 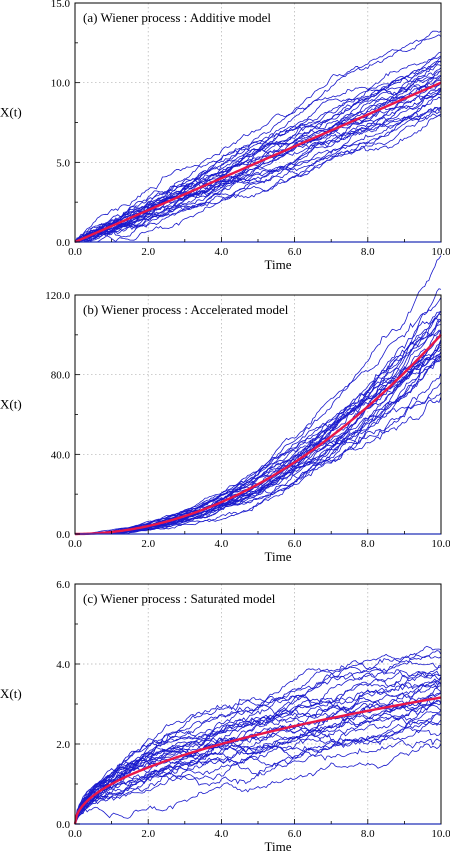 I want to click on y-tick-label: 15.0, so click(x=61, y=5).